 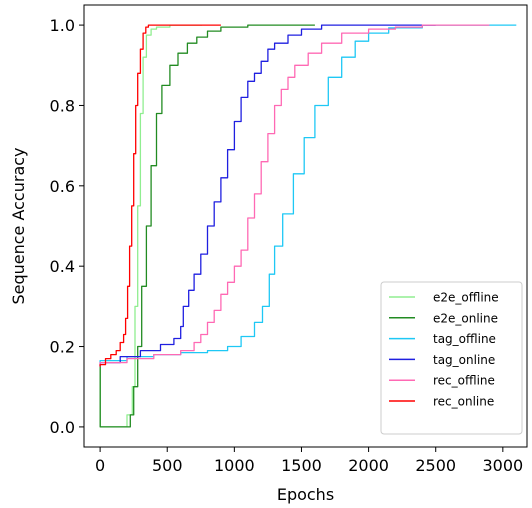 What do you see at coordinates (62, 427) in the screenshot?
I see `y-tick-label: 0.0` at bounding box center [62, 427].